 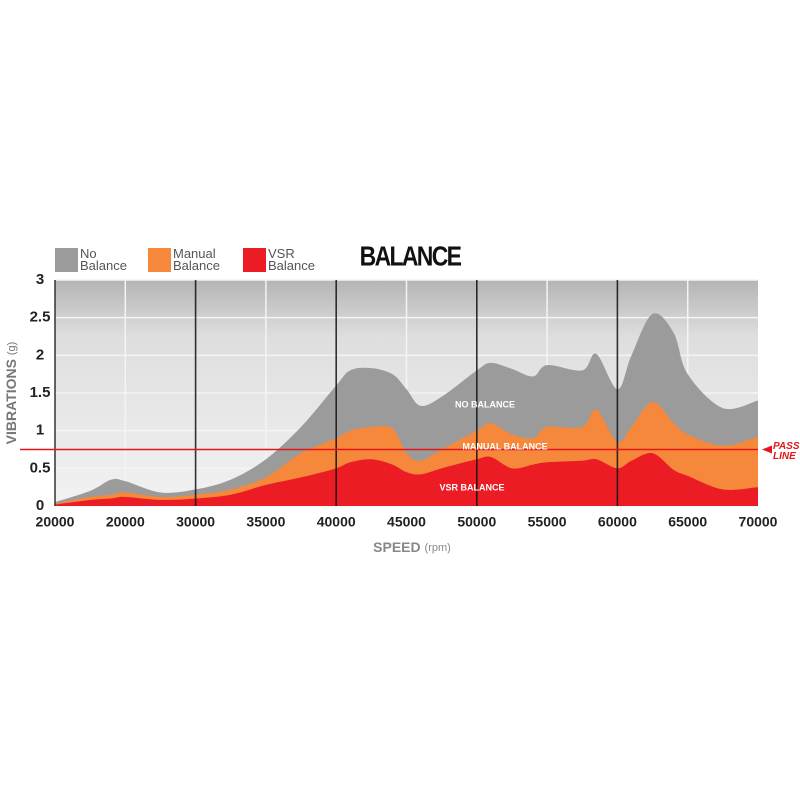 I want to click on legend-label: Manual Balance, so click(x=196, y=259).